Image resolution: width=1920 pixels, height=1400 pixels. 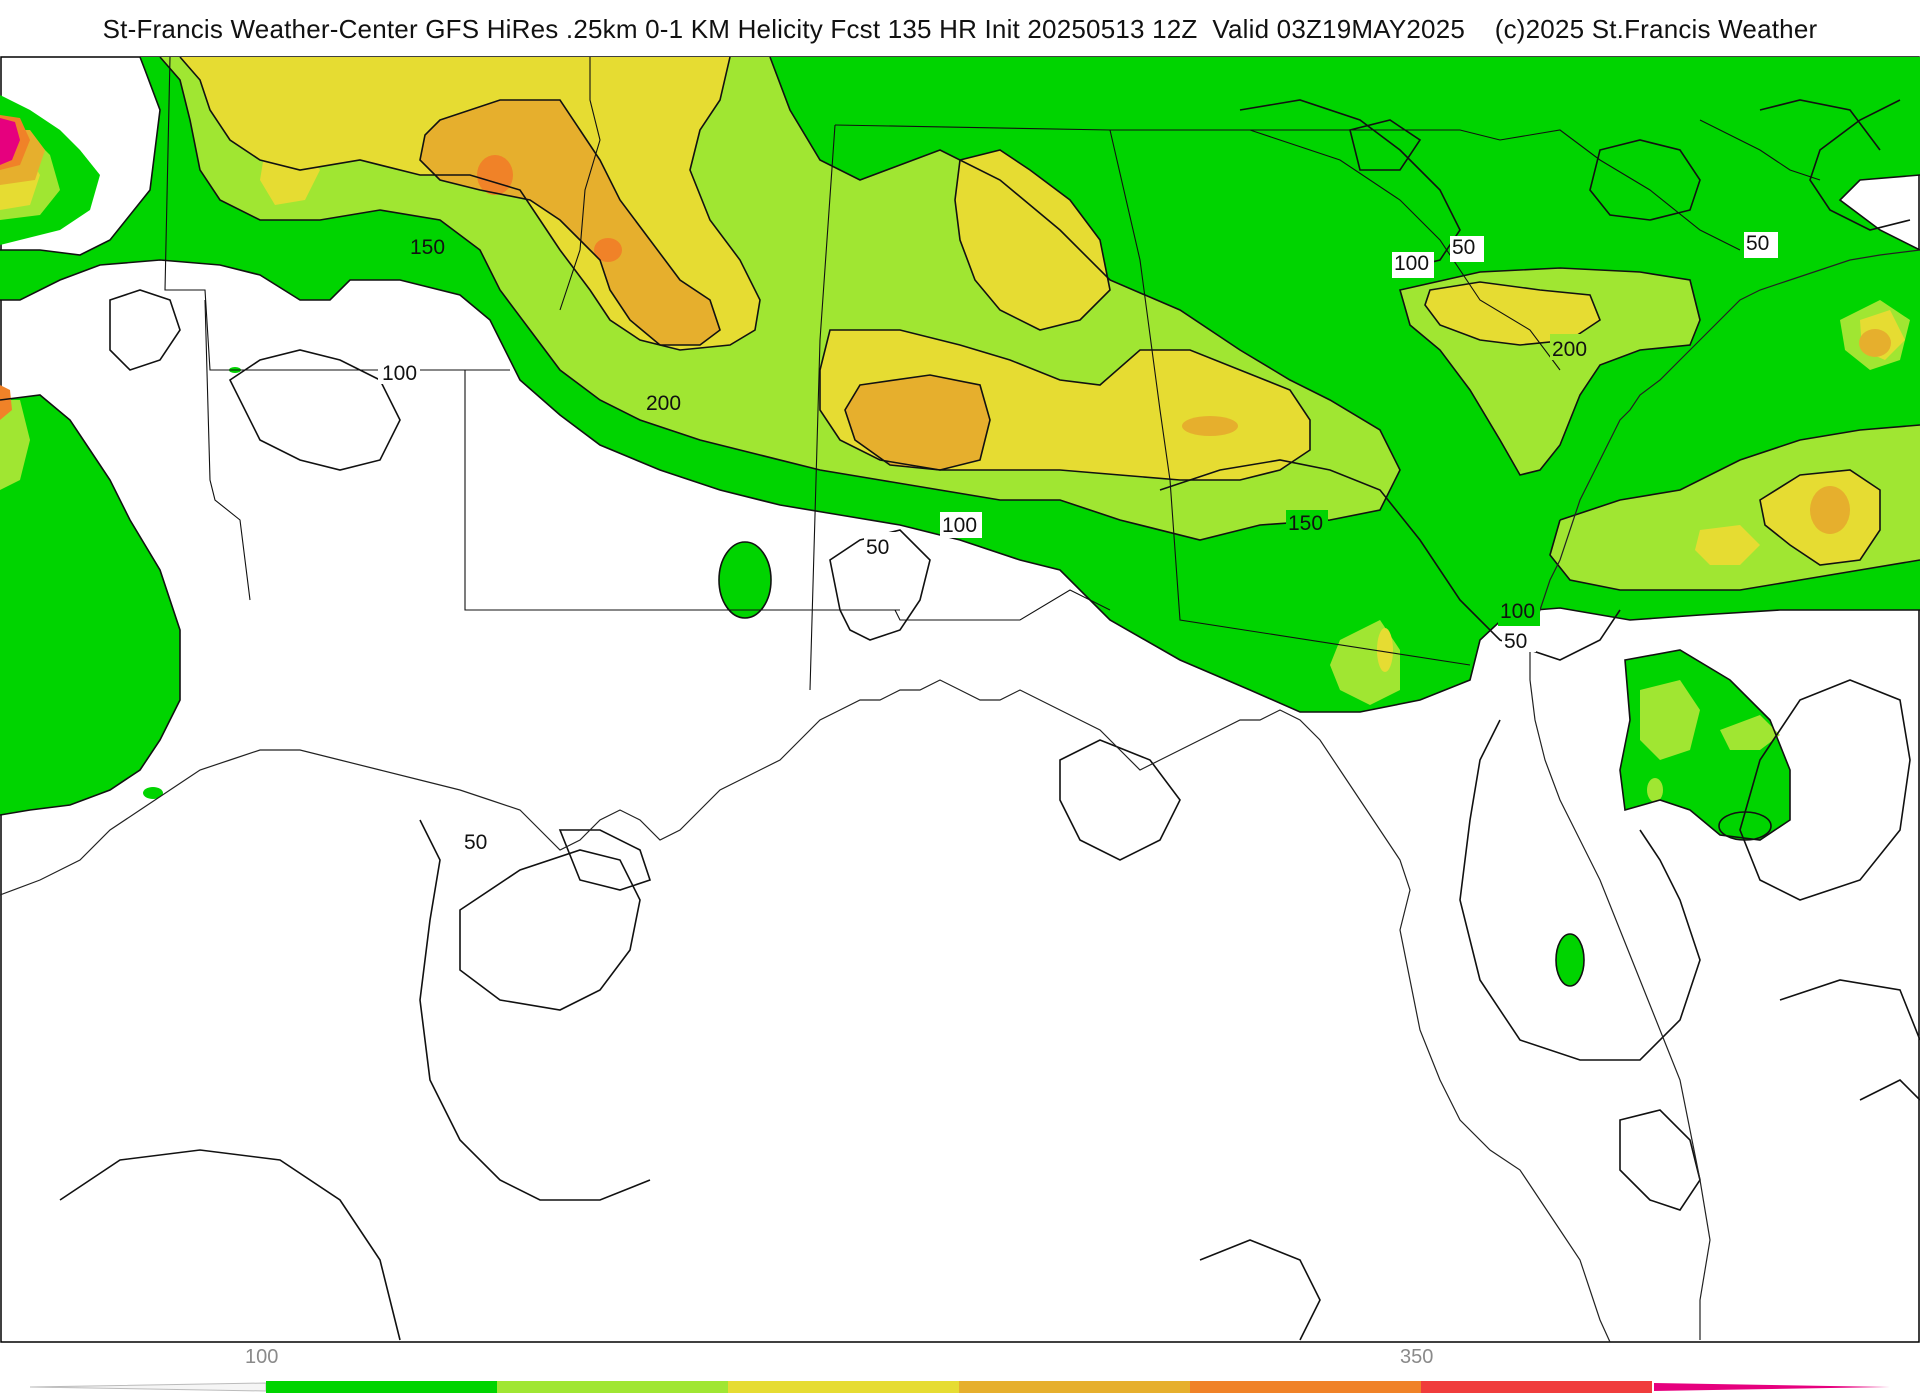 I want to click on colorbar-tick-label: 100, so click(x=262, y=1357).